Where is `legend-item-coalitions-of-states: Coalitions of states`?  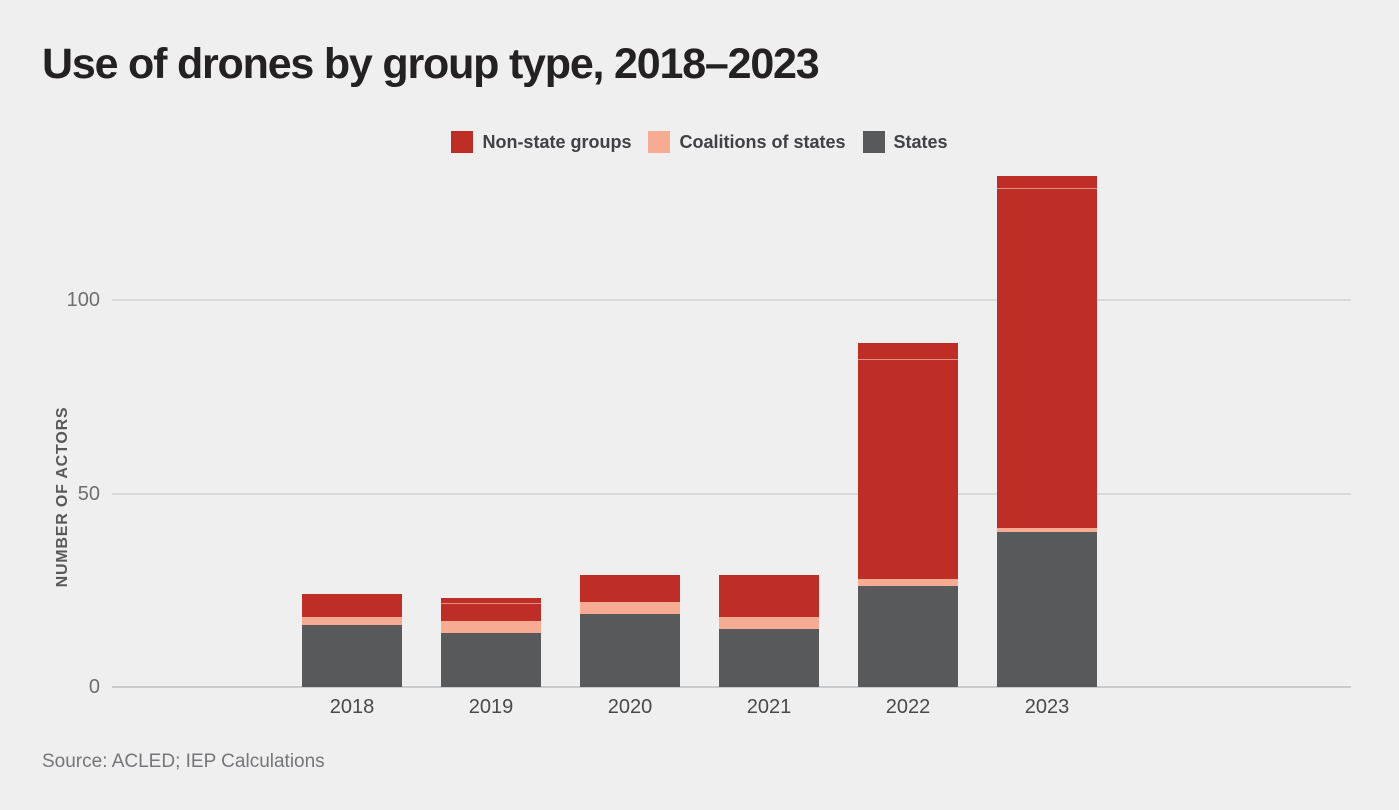
legend-item-coalitions-of-states: Coalitions of states is located at coordinates (747, 142).